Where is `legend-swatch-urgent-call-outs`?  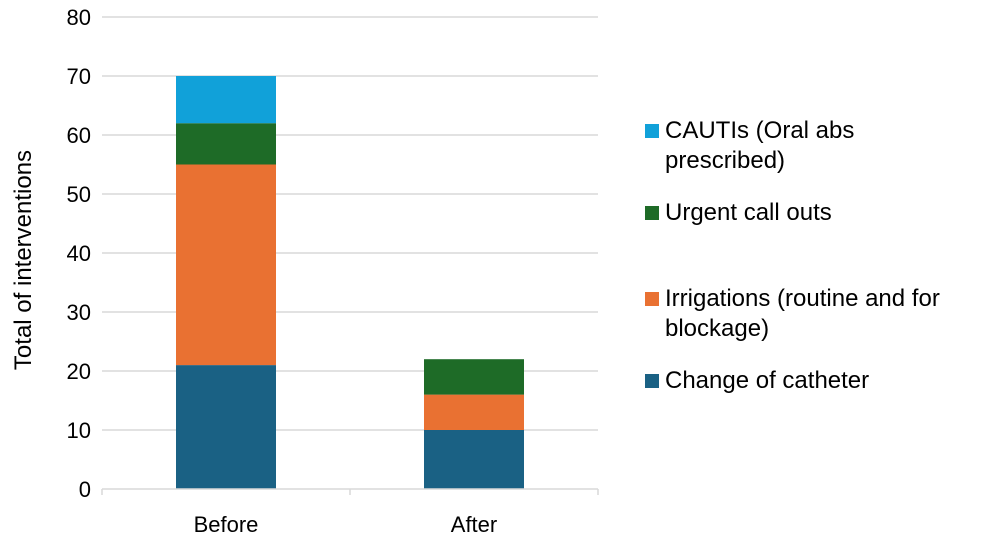
legend-swatch-urgent-call-outs is located at coordinates (652, 213).